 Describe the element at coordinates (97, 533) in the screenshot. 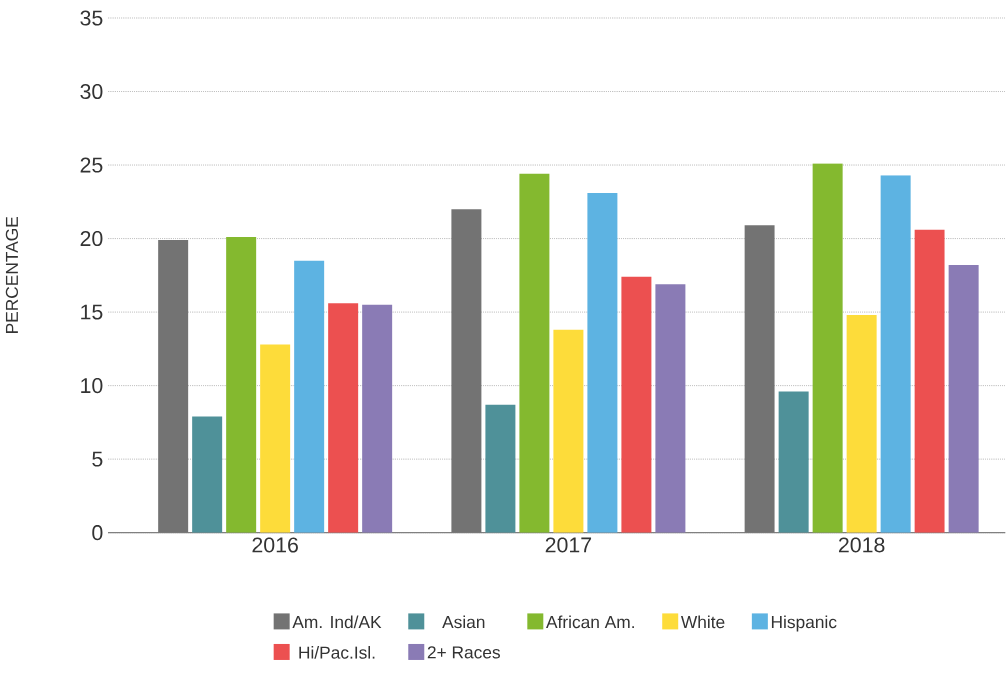

I see `y-tick-label: 0` at that location.